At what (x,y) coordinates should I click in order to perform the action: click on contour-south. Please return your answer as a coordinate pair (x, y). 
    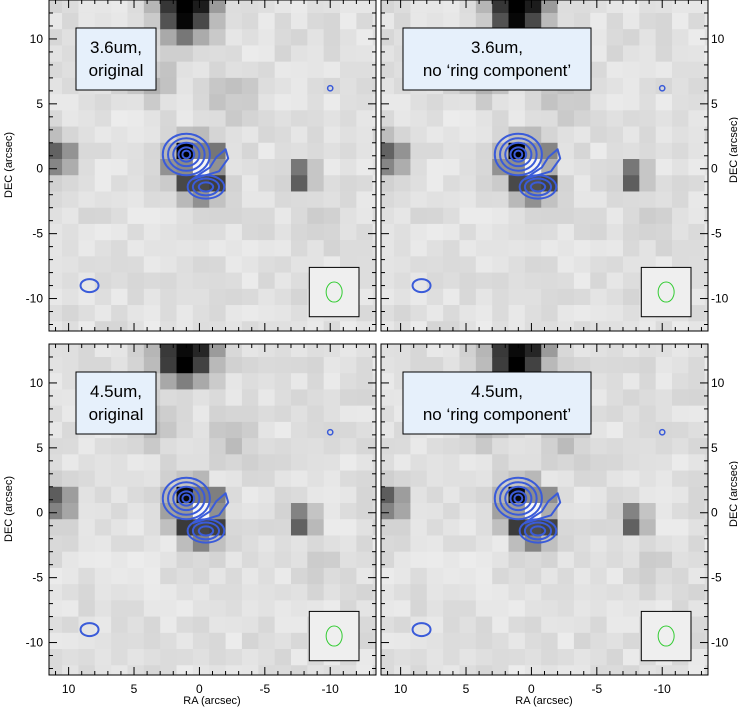
    Looking at the image, I should click on (206, 187).